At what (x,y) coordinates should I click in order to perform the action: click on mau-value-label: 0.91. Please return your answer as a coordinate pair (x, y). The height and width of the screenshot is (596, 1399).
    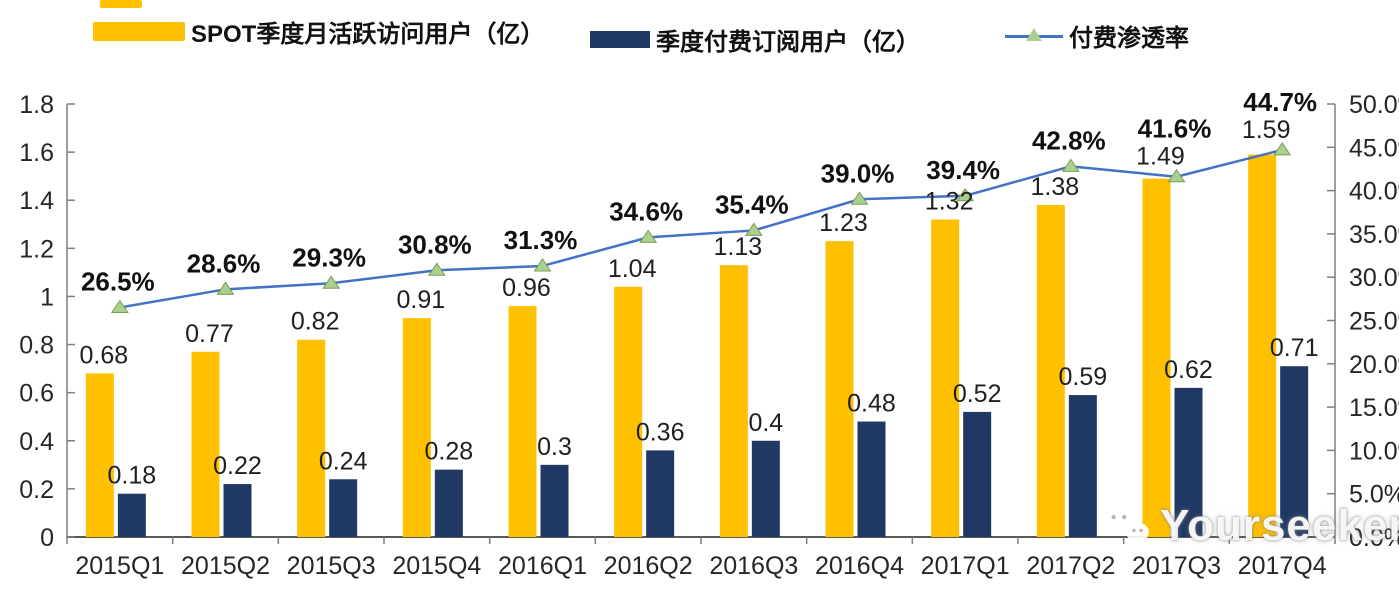
    Looking at the image, I should click on (420, 300).